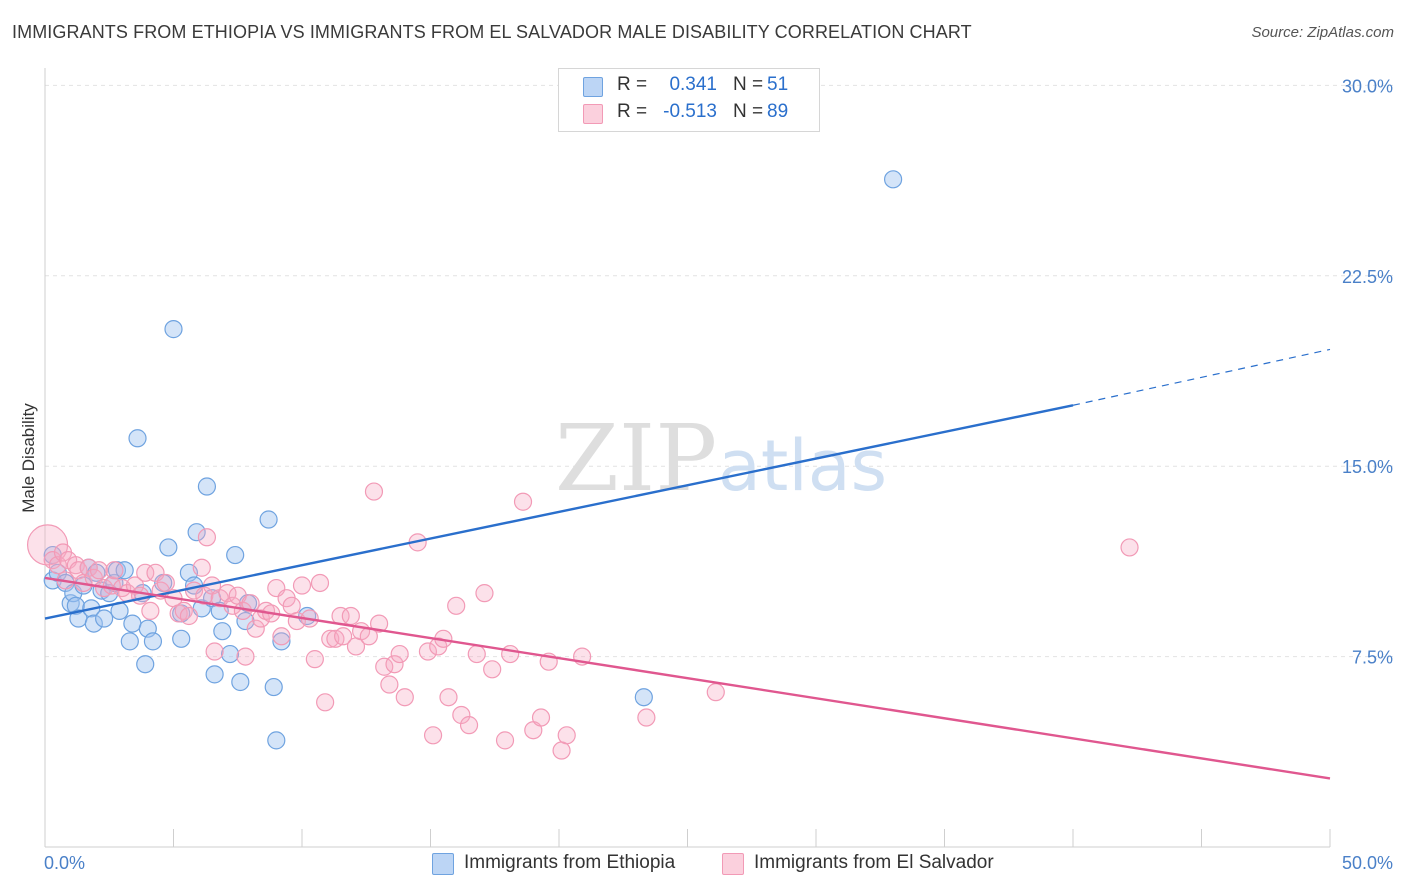 This screenshot has width=1406, height=892. Describe the element at coordinates (693, 84) in the screenshot. I see `r-value: 0.341` at that location.